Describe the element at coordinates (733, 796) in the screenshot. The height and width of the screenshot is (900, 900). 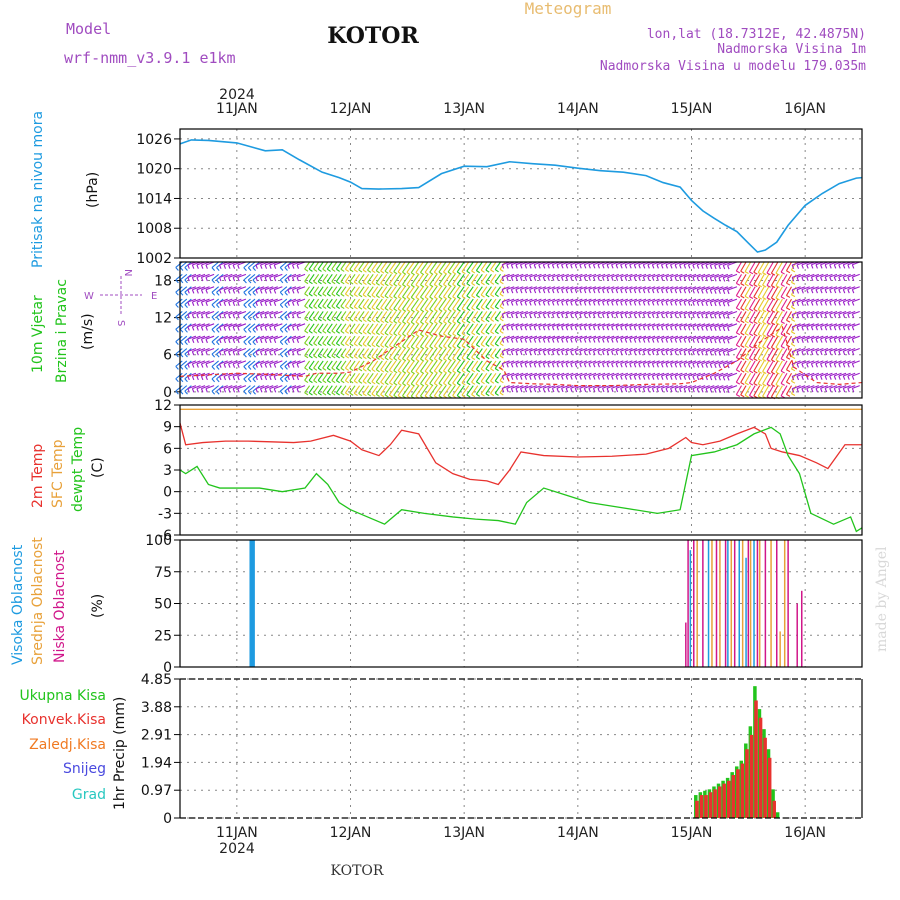
I see `conv-precip-bar` at that location.